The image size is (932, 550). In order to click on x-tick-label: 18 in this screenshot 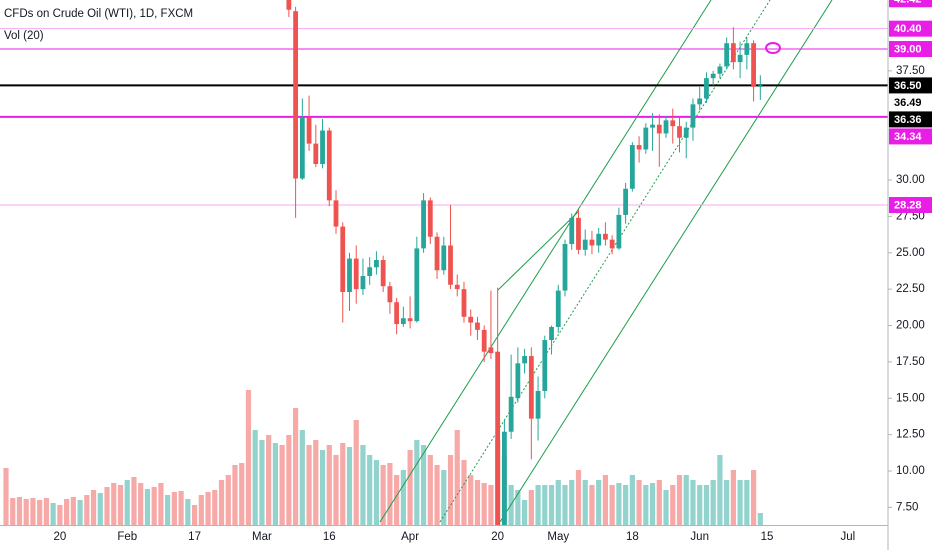, I will do `click(632, 537)`.